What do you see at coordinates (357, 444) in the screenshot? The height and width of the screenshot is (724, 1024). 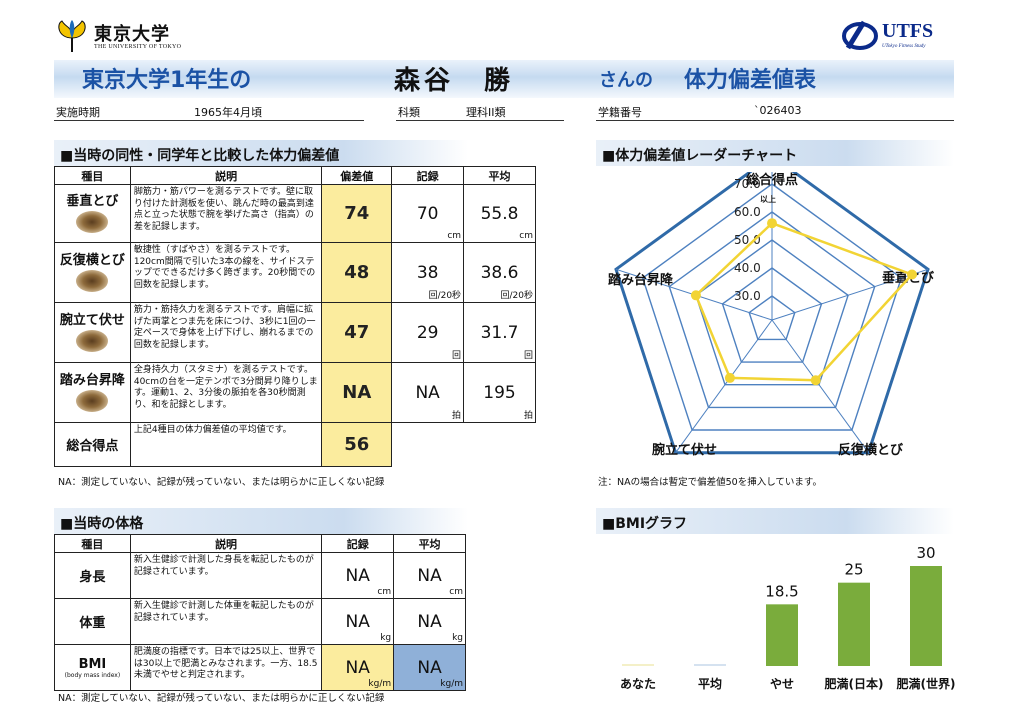 I see `total-deviation: 56` at bounding box center [357, 444].